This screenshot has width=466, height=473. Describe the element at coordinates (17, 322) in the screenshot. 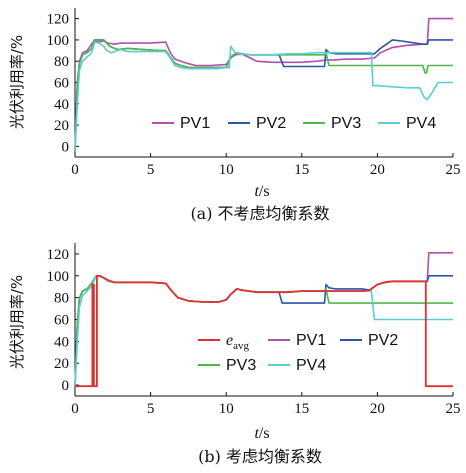

I see `panel-b-ylabel: 光伏利用率/%` at that location.